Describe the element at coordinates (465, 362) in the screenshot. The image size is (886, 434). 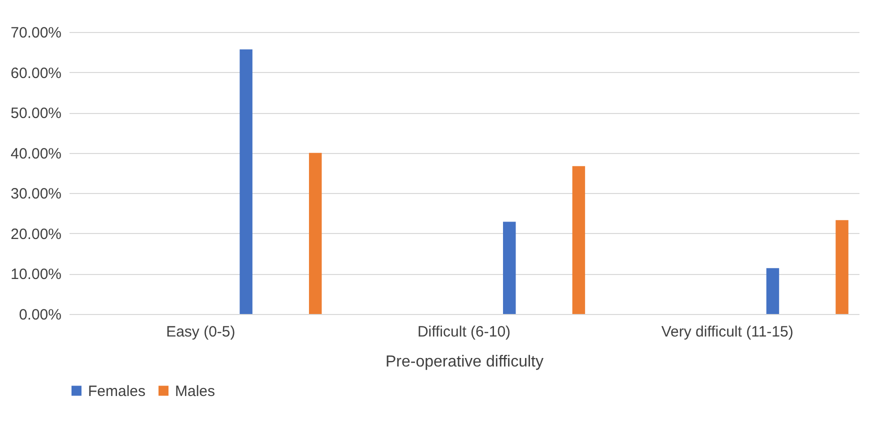
I see `x-axis-title: Pre-operative difficulty` at that location.